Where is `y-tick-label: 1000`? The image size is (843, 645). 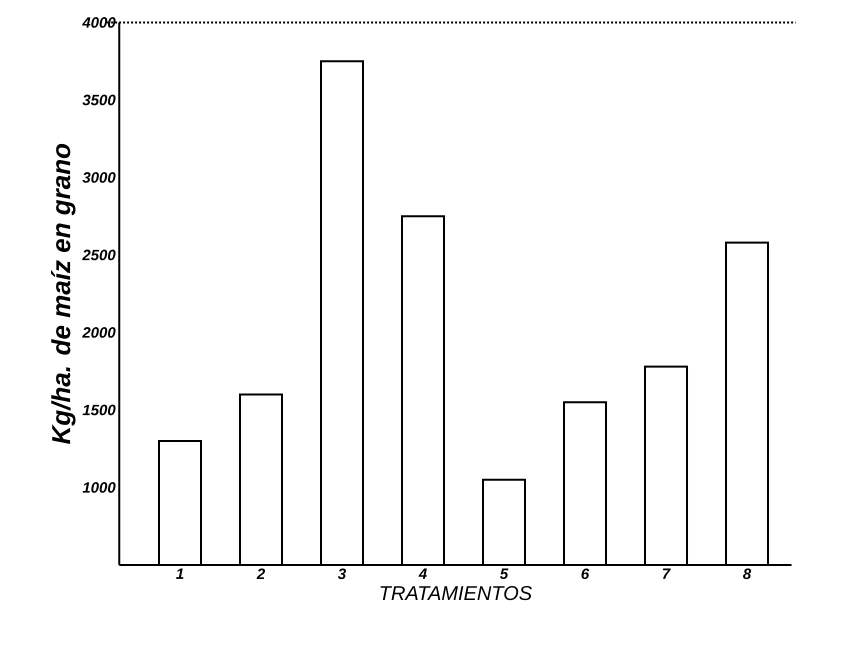
y-tick-label: 1000 is located at coordinates (99, 487).